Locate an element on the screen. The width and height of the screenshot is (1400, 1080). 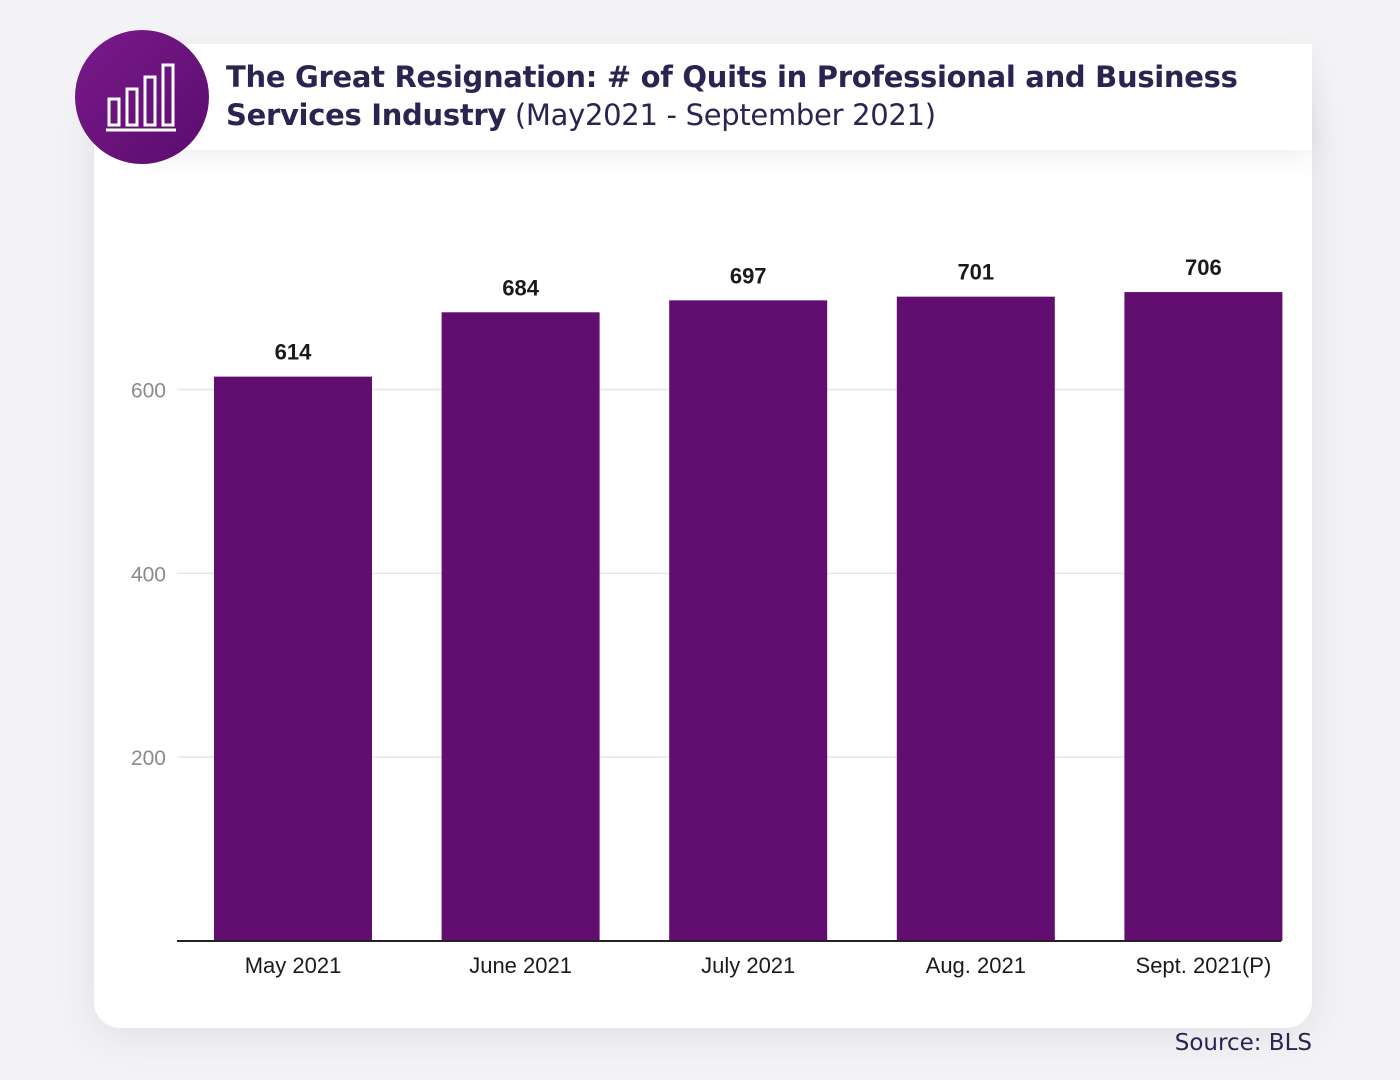
data-label-5: 706 is located at coordinates (1203, 267).